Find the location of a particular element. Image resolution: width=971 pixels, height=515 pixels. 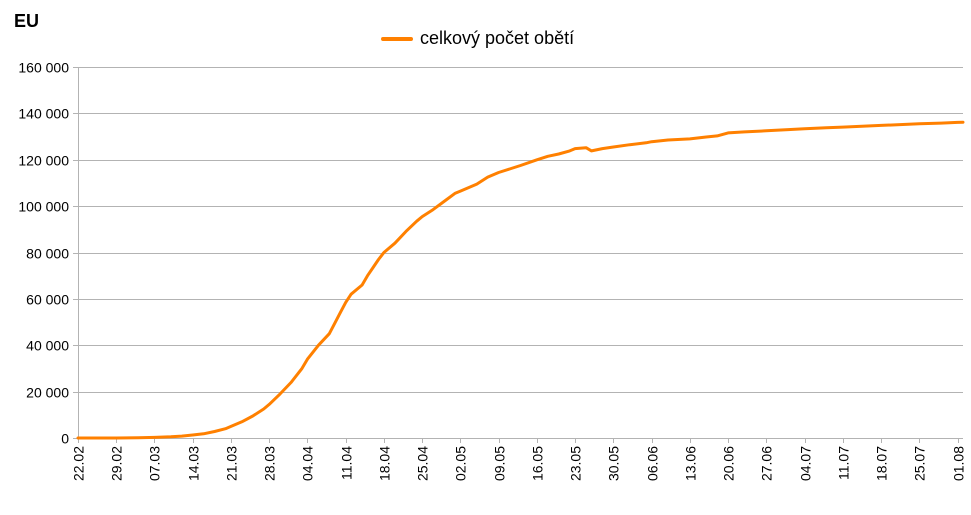

x-tick-label: 23.05 is located at coordinates (576, 463).